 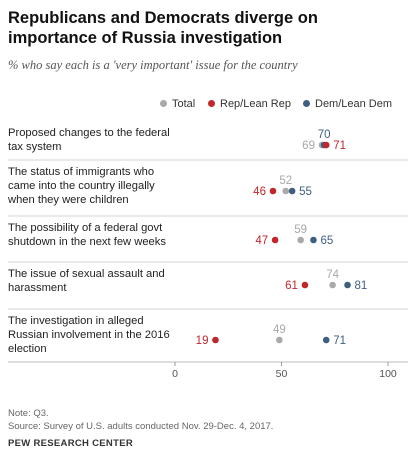 What do you see at coordinates (300, 230) in the screenshot?
I see `value-label-shutdown-total: 59` at bounding box center [300, 230].